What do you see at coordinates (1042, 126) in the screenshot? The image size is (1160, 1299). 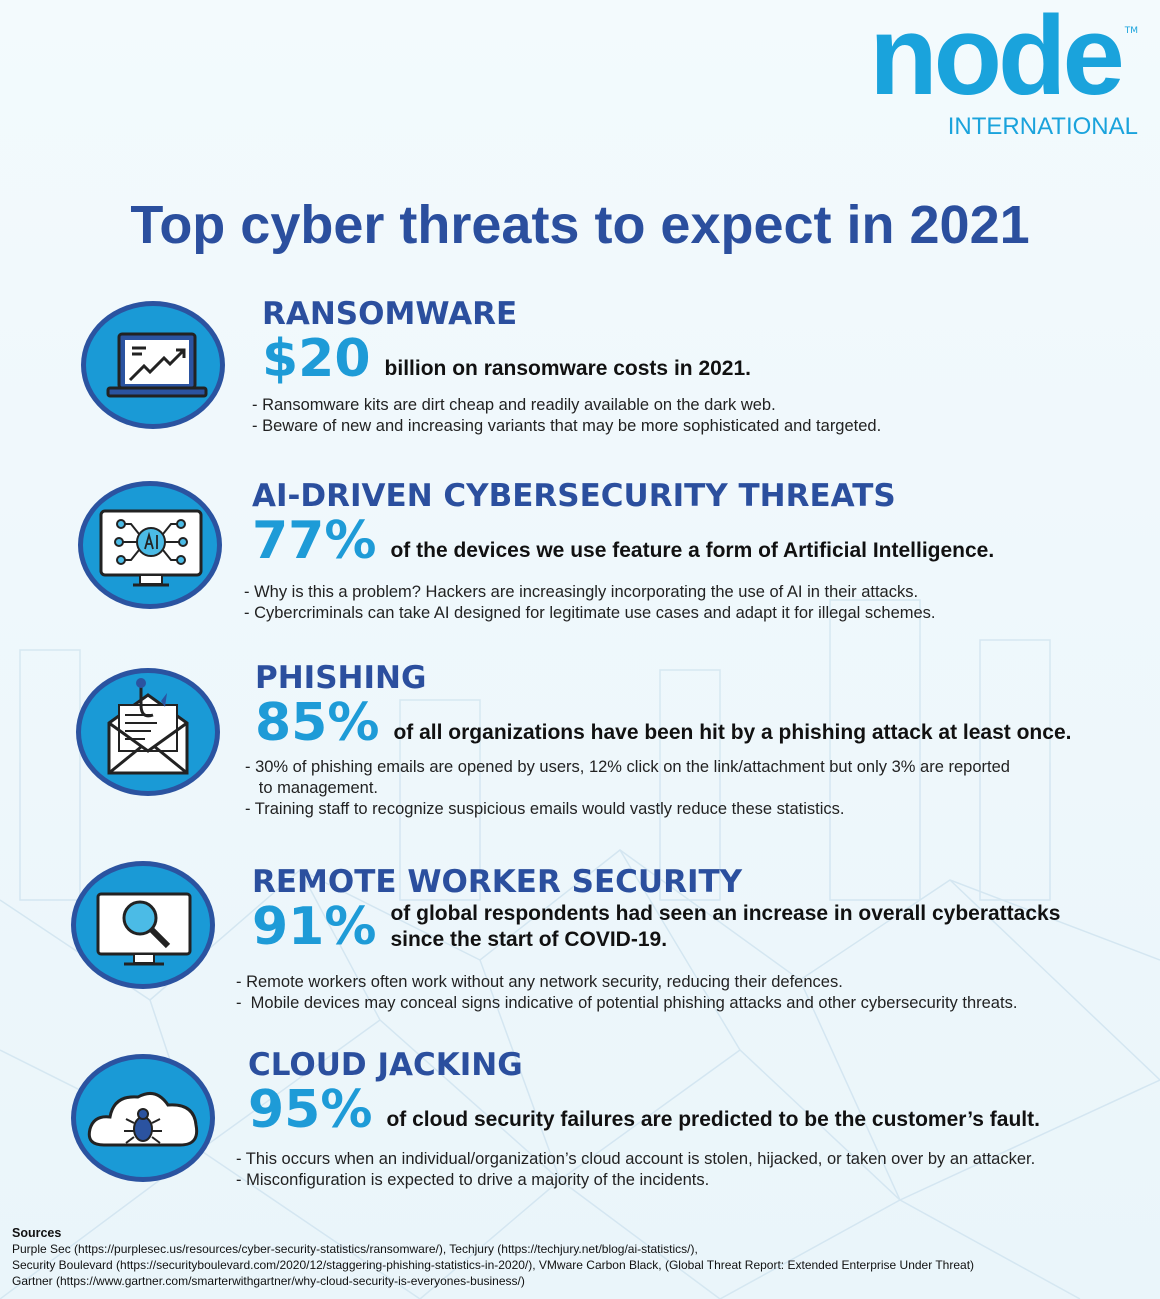 I see `logo-subtitle: INTERNATIONAL` at bounding box center [1042, 126].